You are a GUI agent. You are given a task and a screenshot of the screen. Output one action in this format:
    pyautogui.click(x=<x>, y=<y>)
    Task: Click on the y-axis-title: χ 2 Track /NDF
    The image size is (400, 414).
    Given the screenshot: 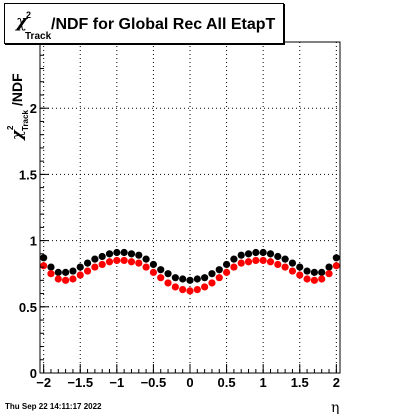 What is the action you would take?
    pyautogui.click(x=18, y=107)
    